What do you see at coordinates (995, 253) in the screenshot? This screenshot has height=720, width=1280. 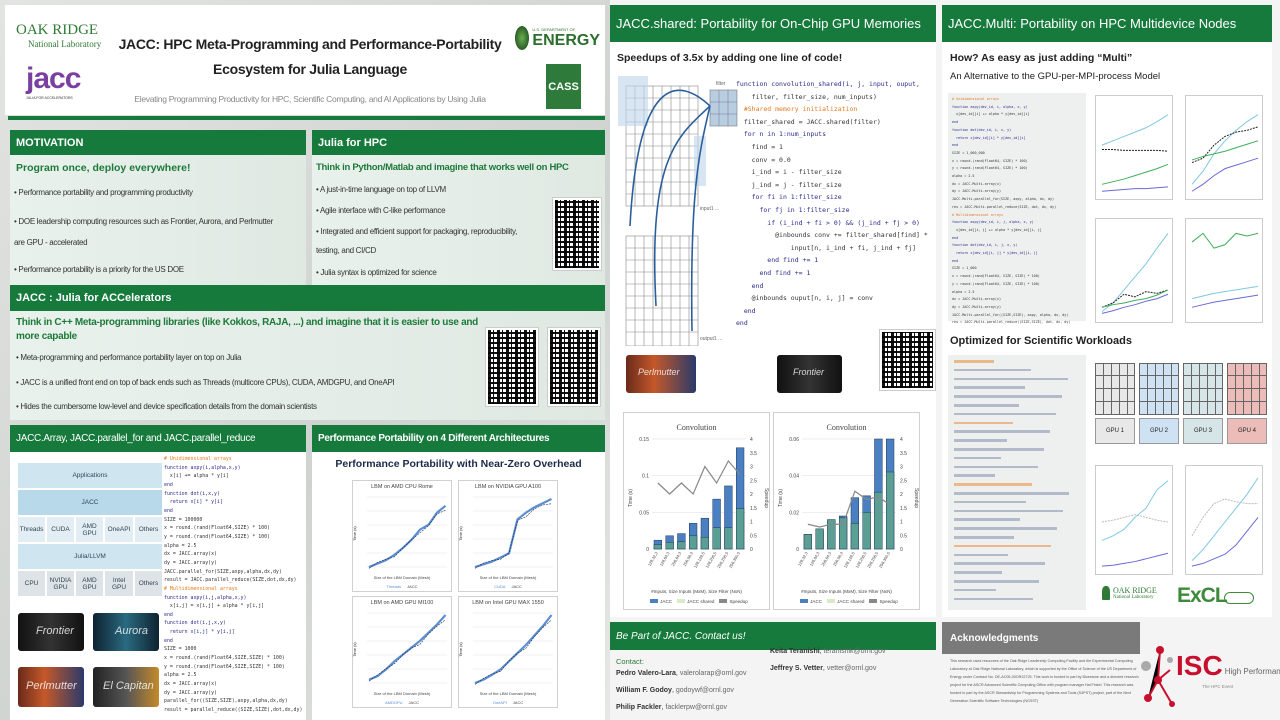 I see `code-line: return x[dev_id][i, j] * y[dev_id][i, j]` at bounding box center [995, 253].